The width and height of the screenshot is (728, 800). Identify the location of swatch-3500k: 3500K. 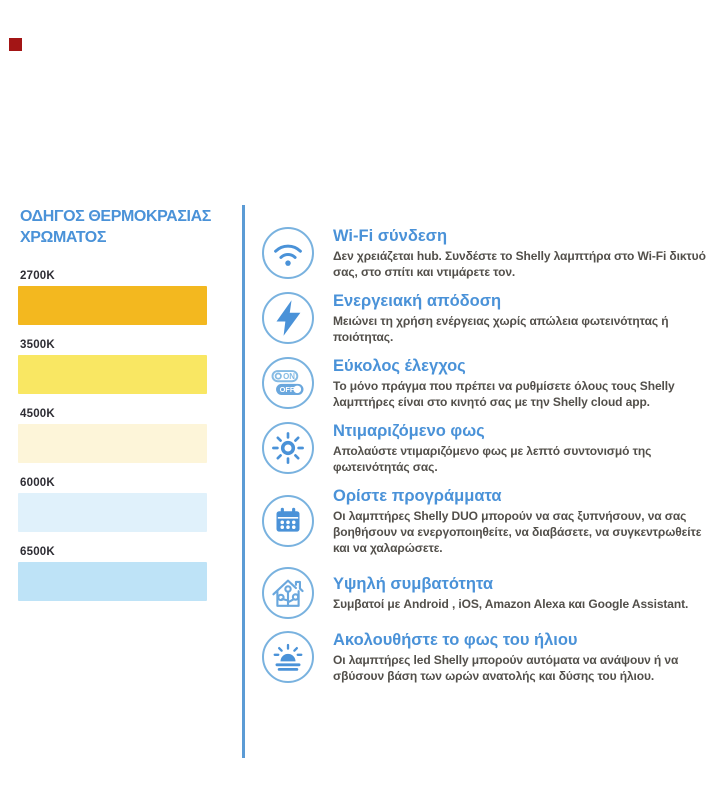
(132, 366).